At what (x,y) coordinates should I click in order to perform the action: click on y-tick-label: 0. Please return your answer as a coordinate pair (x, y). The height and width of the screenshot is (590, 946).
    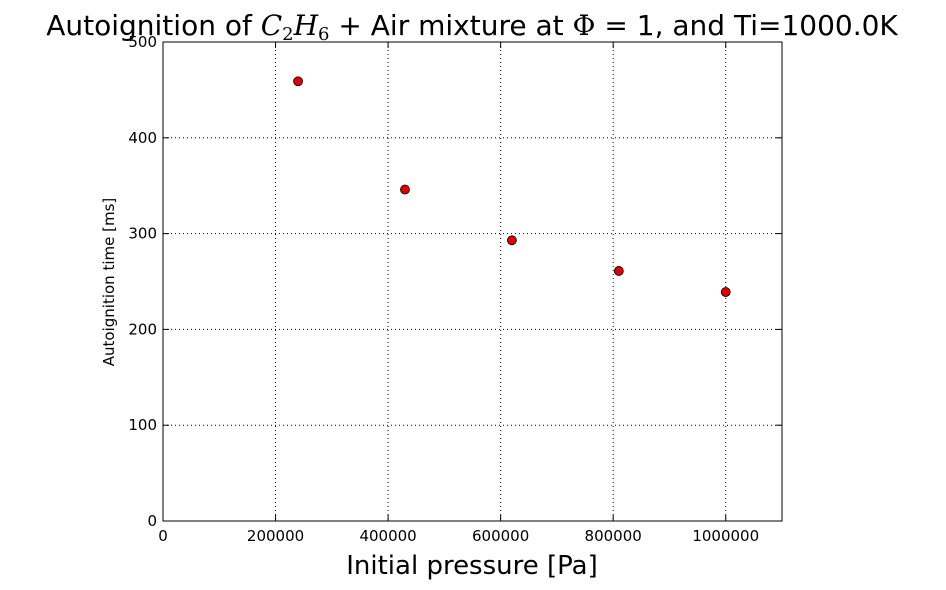
    Looking at the image, I should click on (152, 521).